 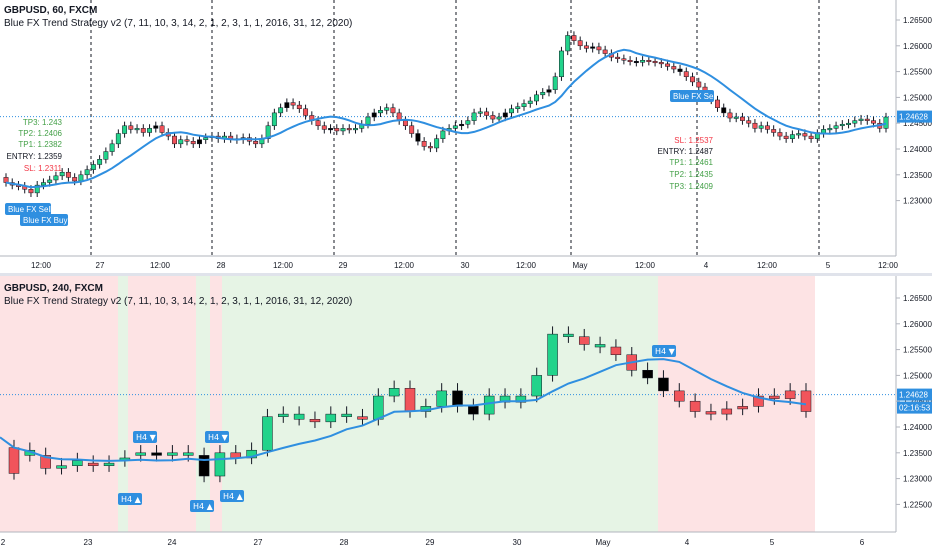 What do you see at coordinates (51, 10) in the screenshot?
I see `symbol-label: GBPUSD, 60, FXCM` at bounding box center [51, 10].